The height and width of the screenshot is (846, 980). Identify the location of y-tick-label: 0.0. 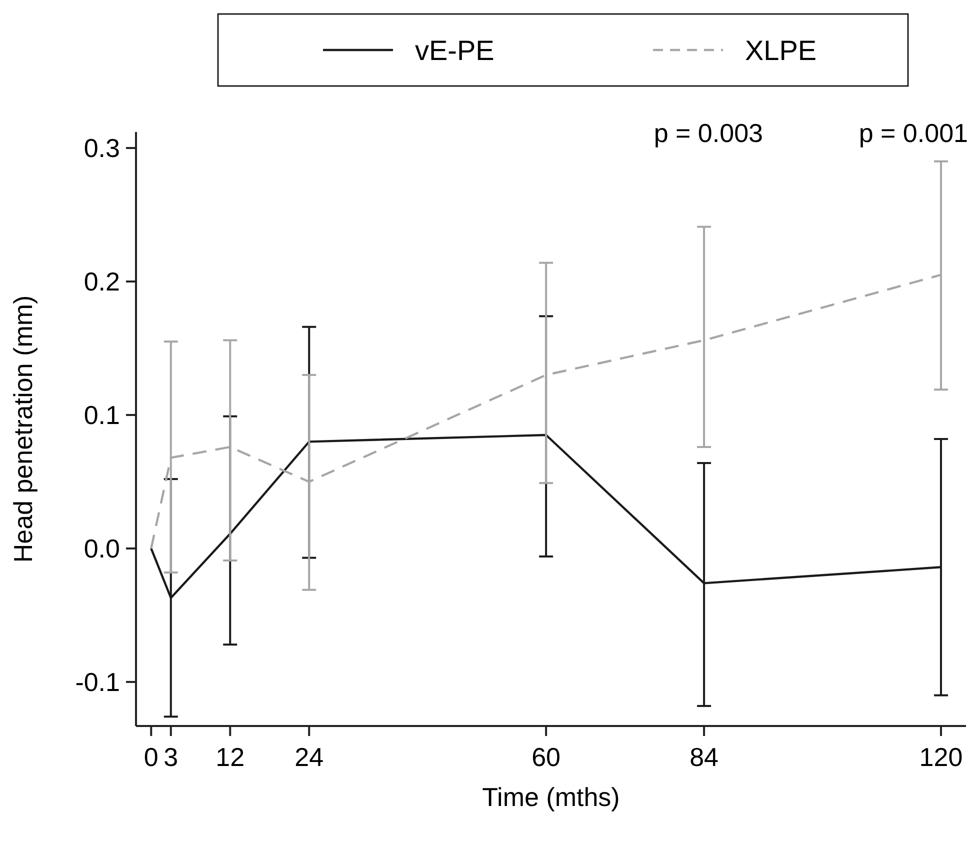
(102, 549).